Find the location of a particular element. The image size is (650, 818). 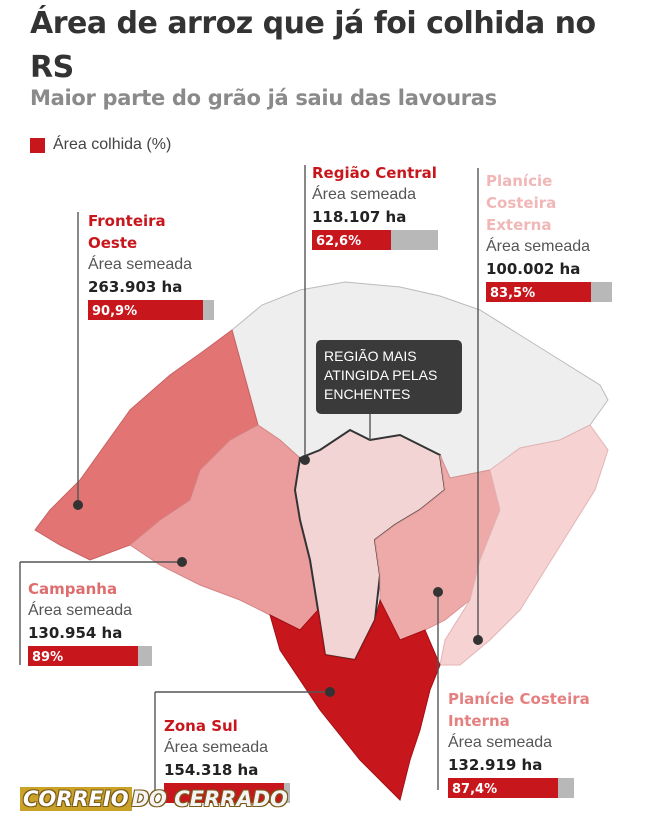

region-name: Planície Costeira Externa is located at coordinates (521, 203).